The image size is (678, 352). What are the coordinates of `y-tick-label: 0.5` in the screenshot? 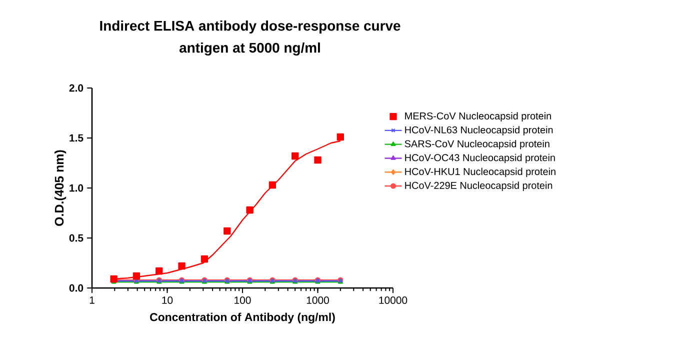 It's located at (76, 238).